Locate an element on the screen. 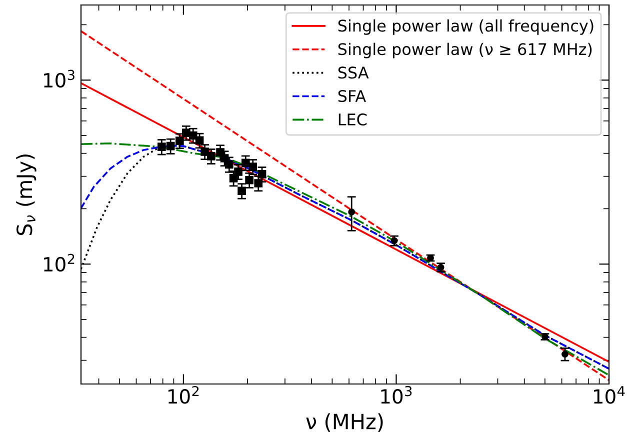 Image resolution: width=627 pixels, height=444 pixels. legend-label: SSA is located at coordinates (353, 72).